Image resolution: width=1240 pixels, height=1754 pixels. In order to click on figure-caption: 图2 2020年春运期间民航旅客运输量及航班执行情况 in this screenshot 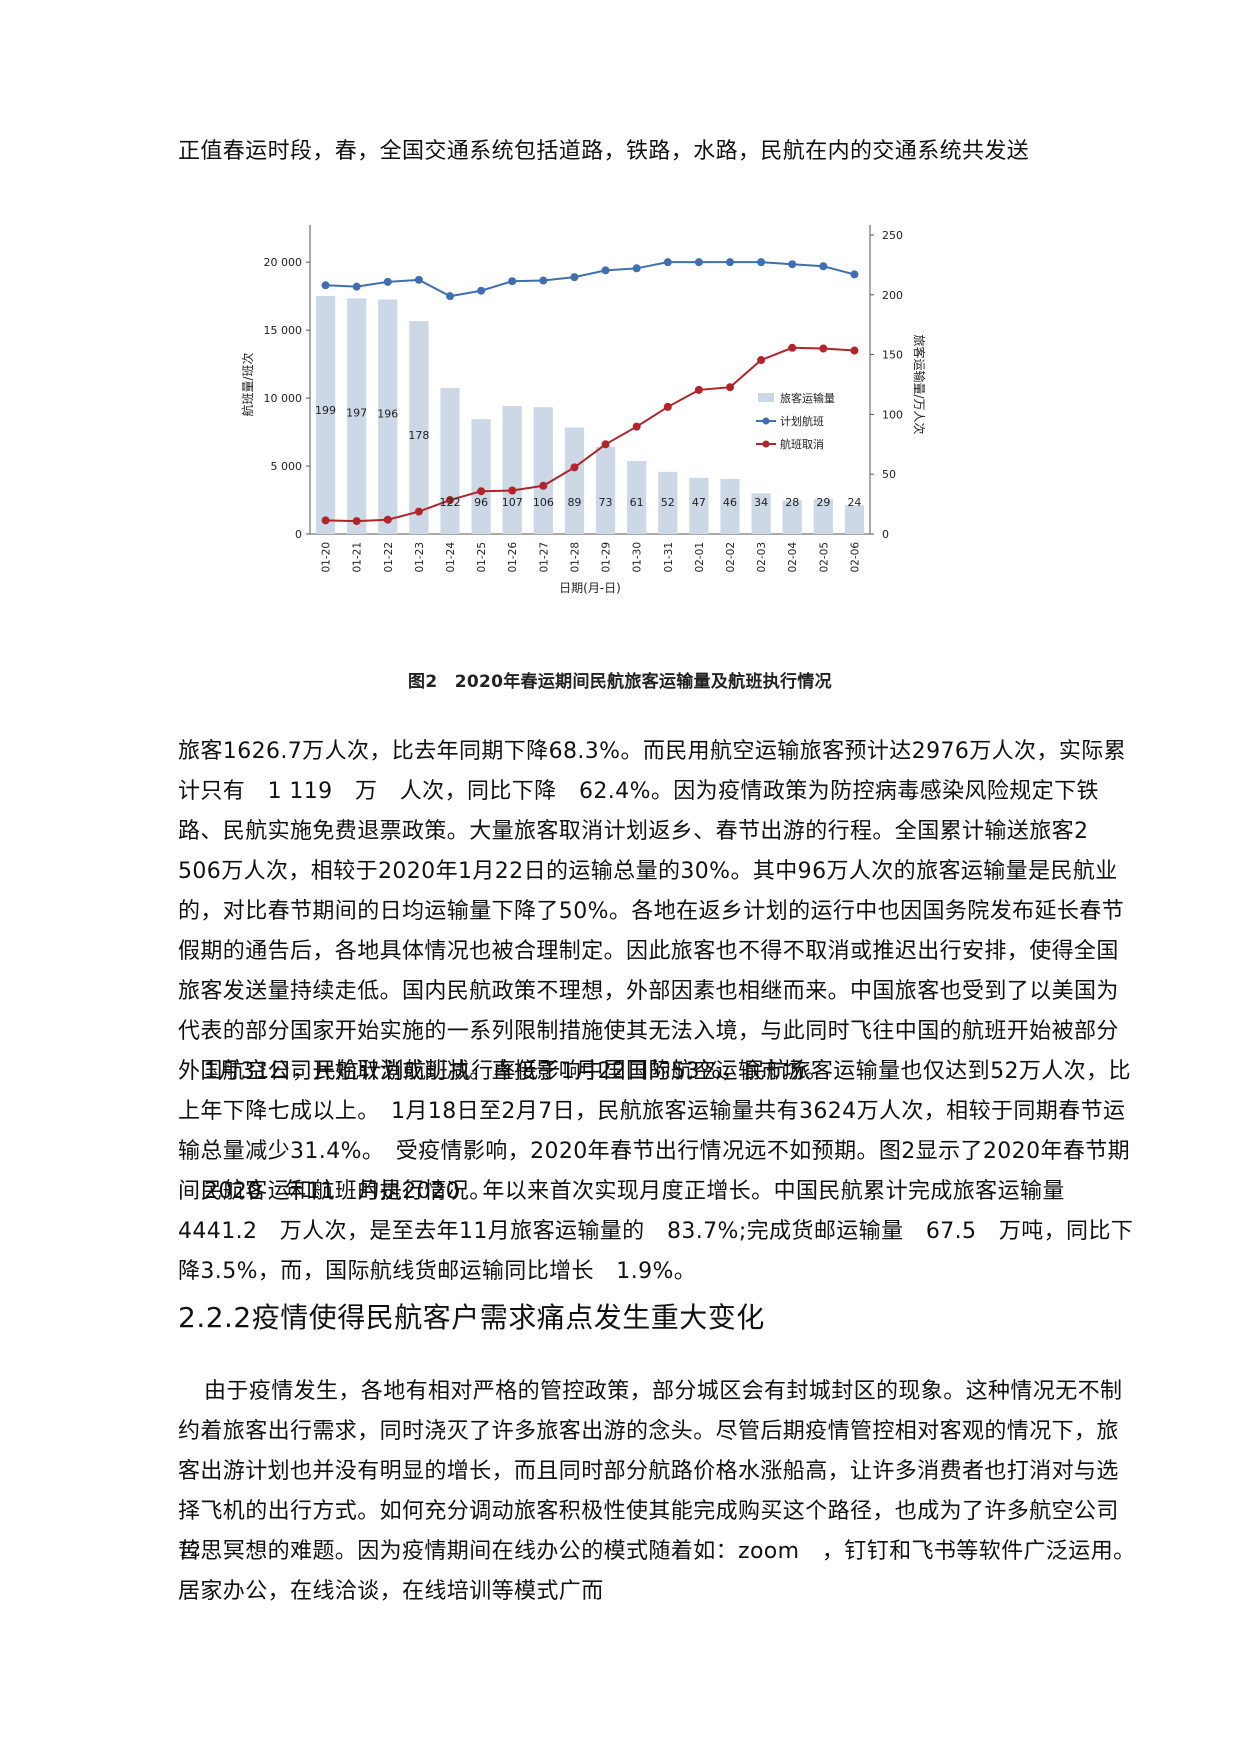, I will do `click(620, 682)`.